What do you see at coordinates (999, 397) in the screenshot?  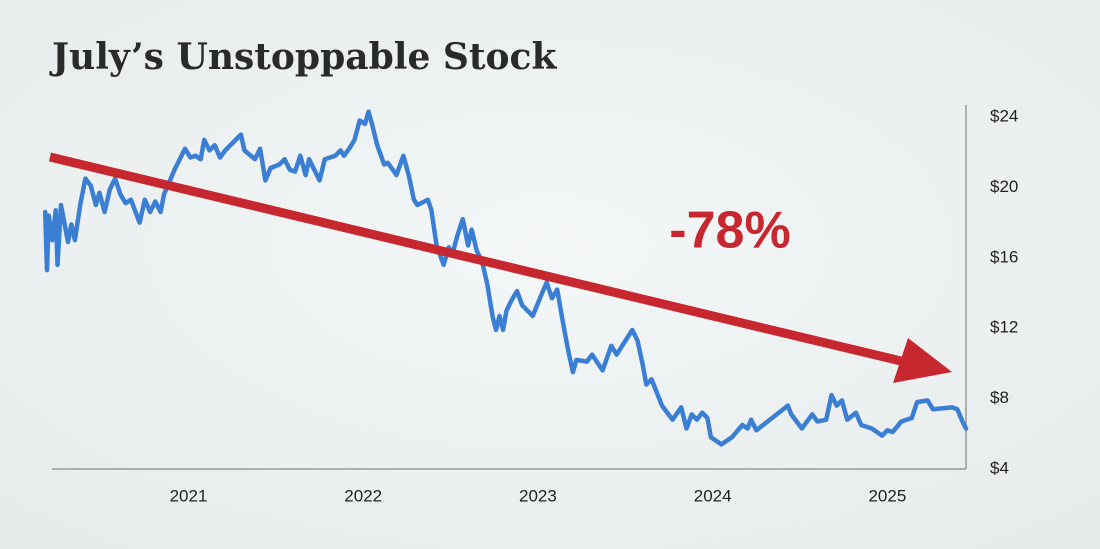 I see `y-tick-label: $8` at bounding box center [999, 397].